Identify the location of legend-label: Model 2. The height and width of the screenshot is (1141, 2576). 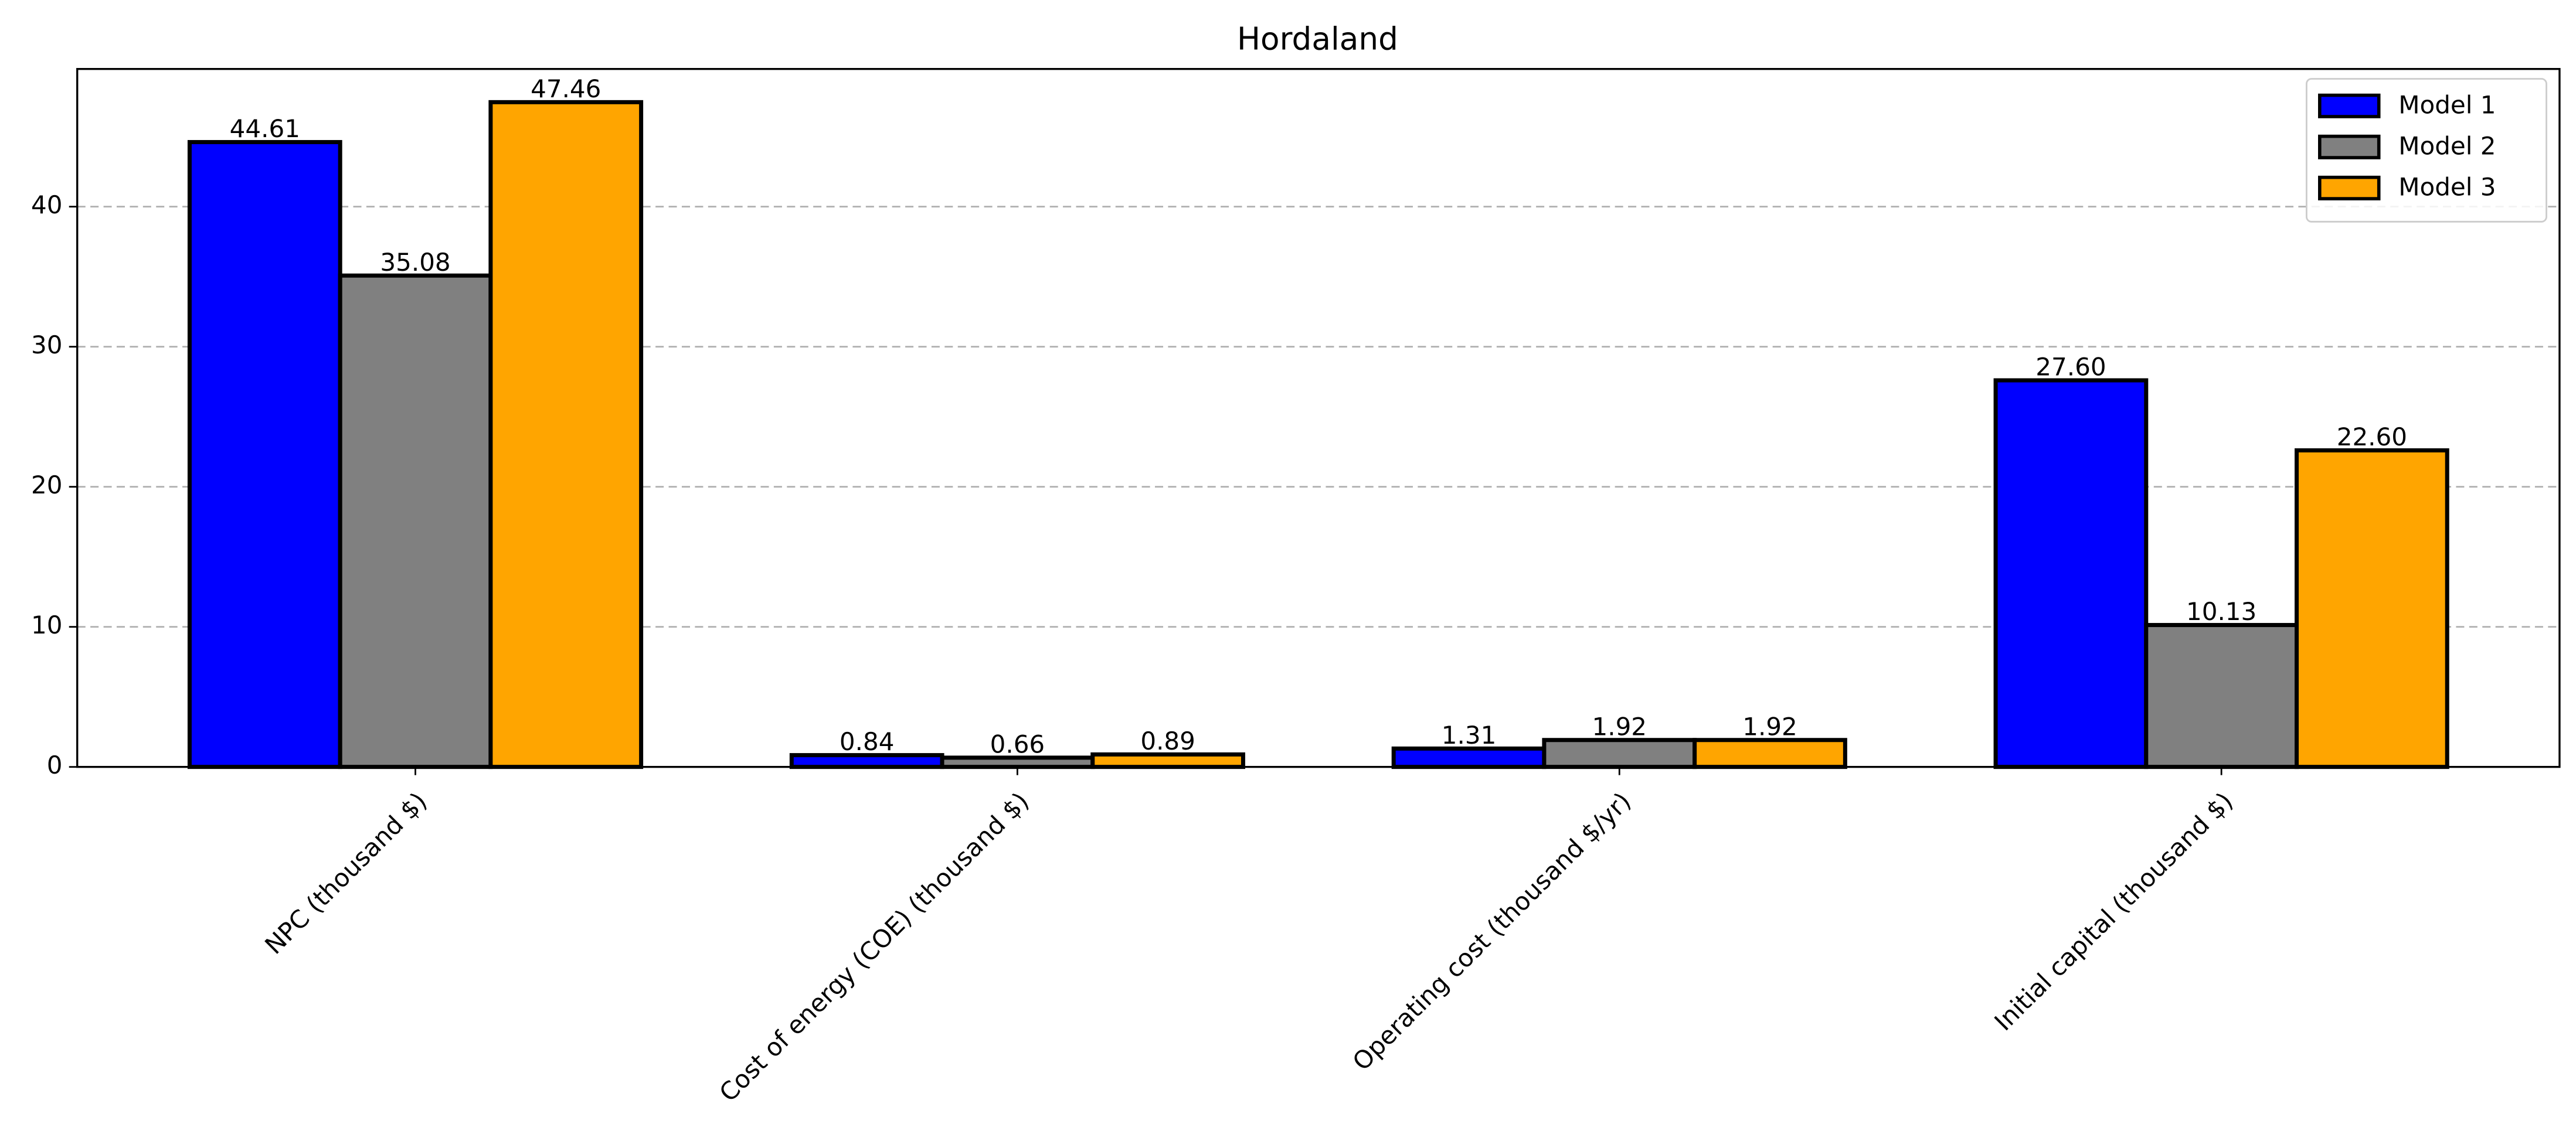
(2447, 146).